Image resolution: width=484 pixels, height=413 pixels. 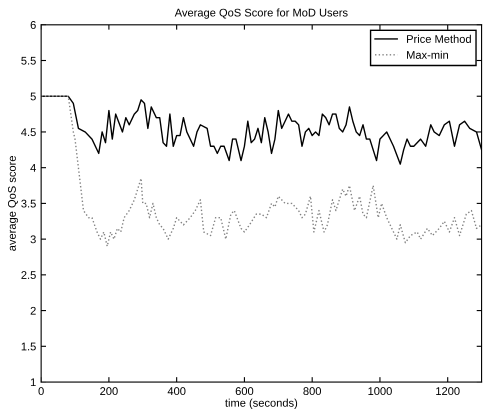 I want to click on y-tick-label: 5, so click(x=33, y=96).